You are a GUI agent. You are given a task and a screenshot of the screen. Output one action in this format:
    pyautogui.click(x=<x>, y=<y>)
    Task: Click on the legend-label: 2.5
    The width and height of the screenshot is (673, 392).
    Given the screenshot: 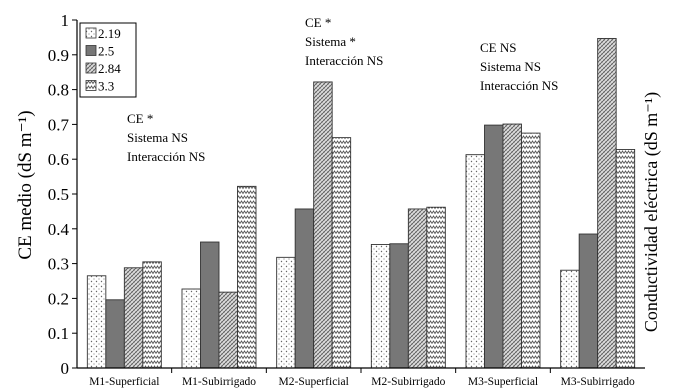 What is the action you would take?
    pyautogui.click(x=106, y=51)
    